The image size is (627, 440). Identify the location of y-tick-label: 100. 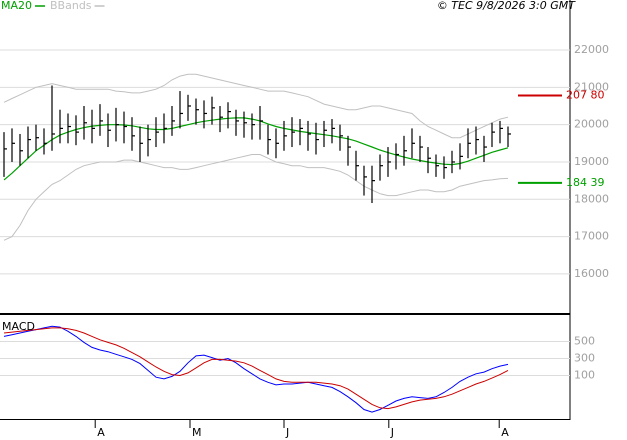
(584, 375).